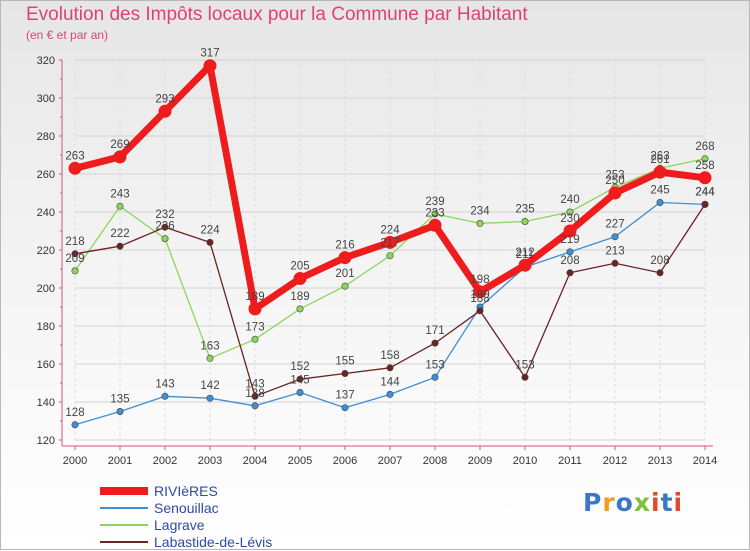  I want to click on data-label: 145, so click(299, 381).